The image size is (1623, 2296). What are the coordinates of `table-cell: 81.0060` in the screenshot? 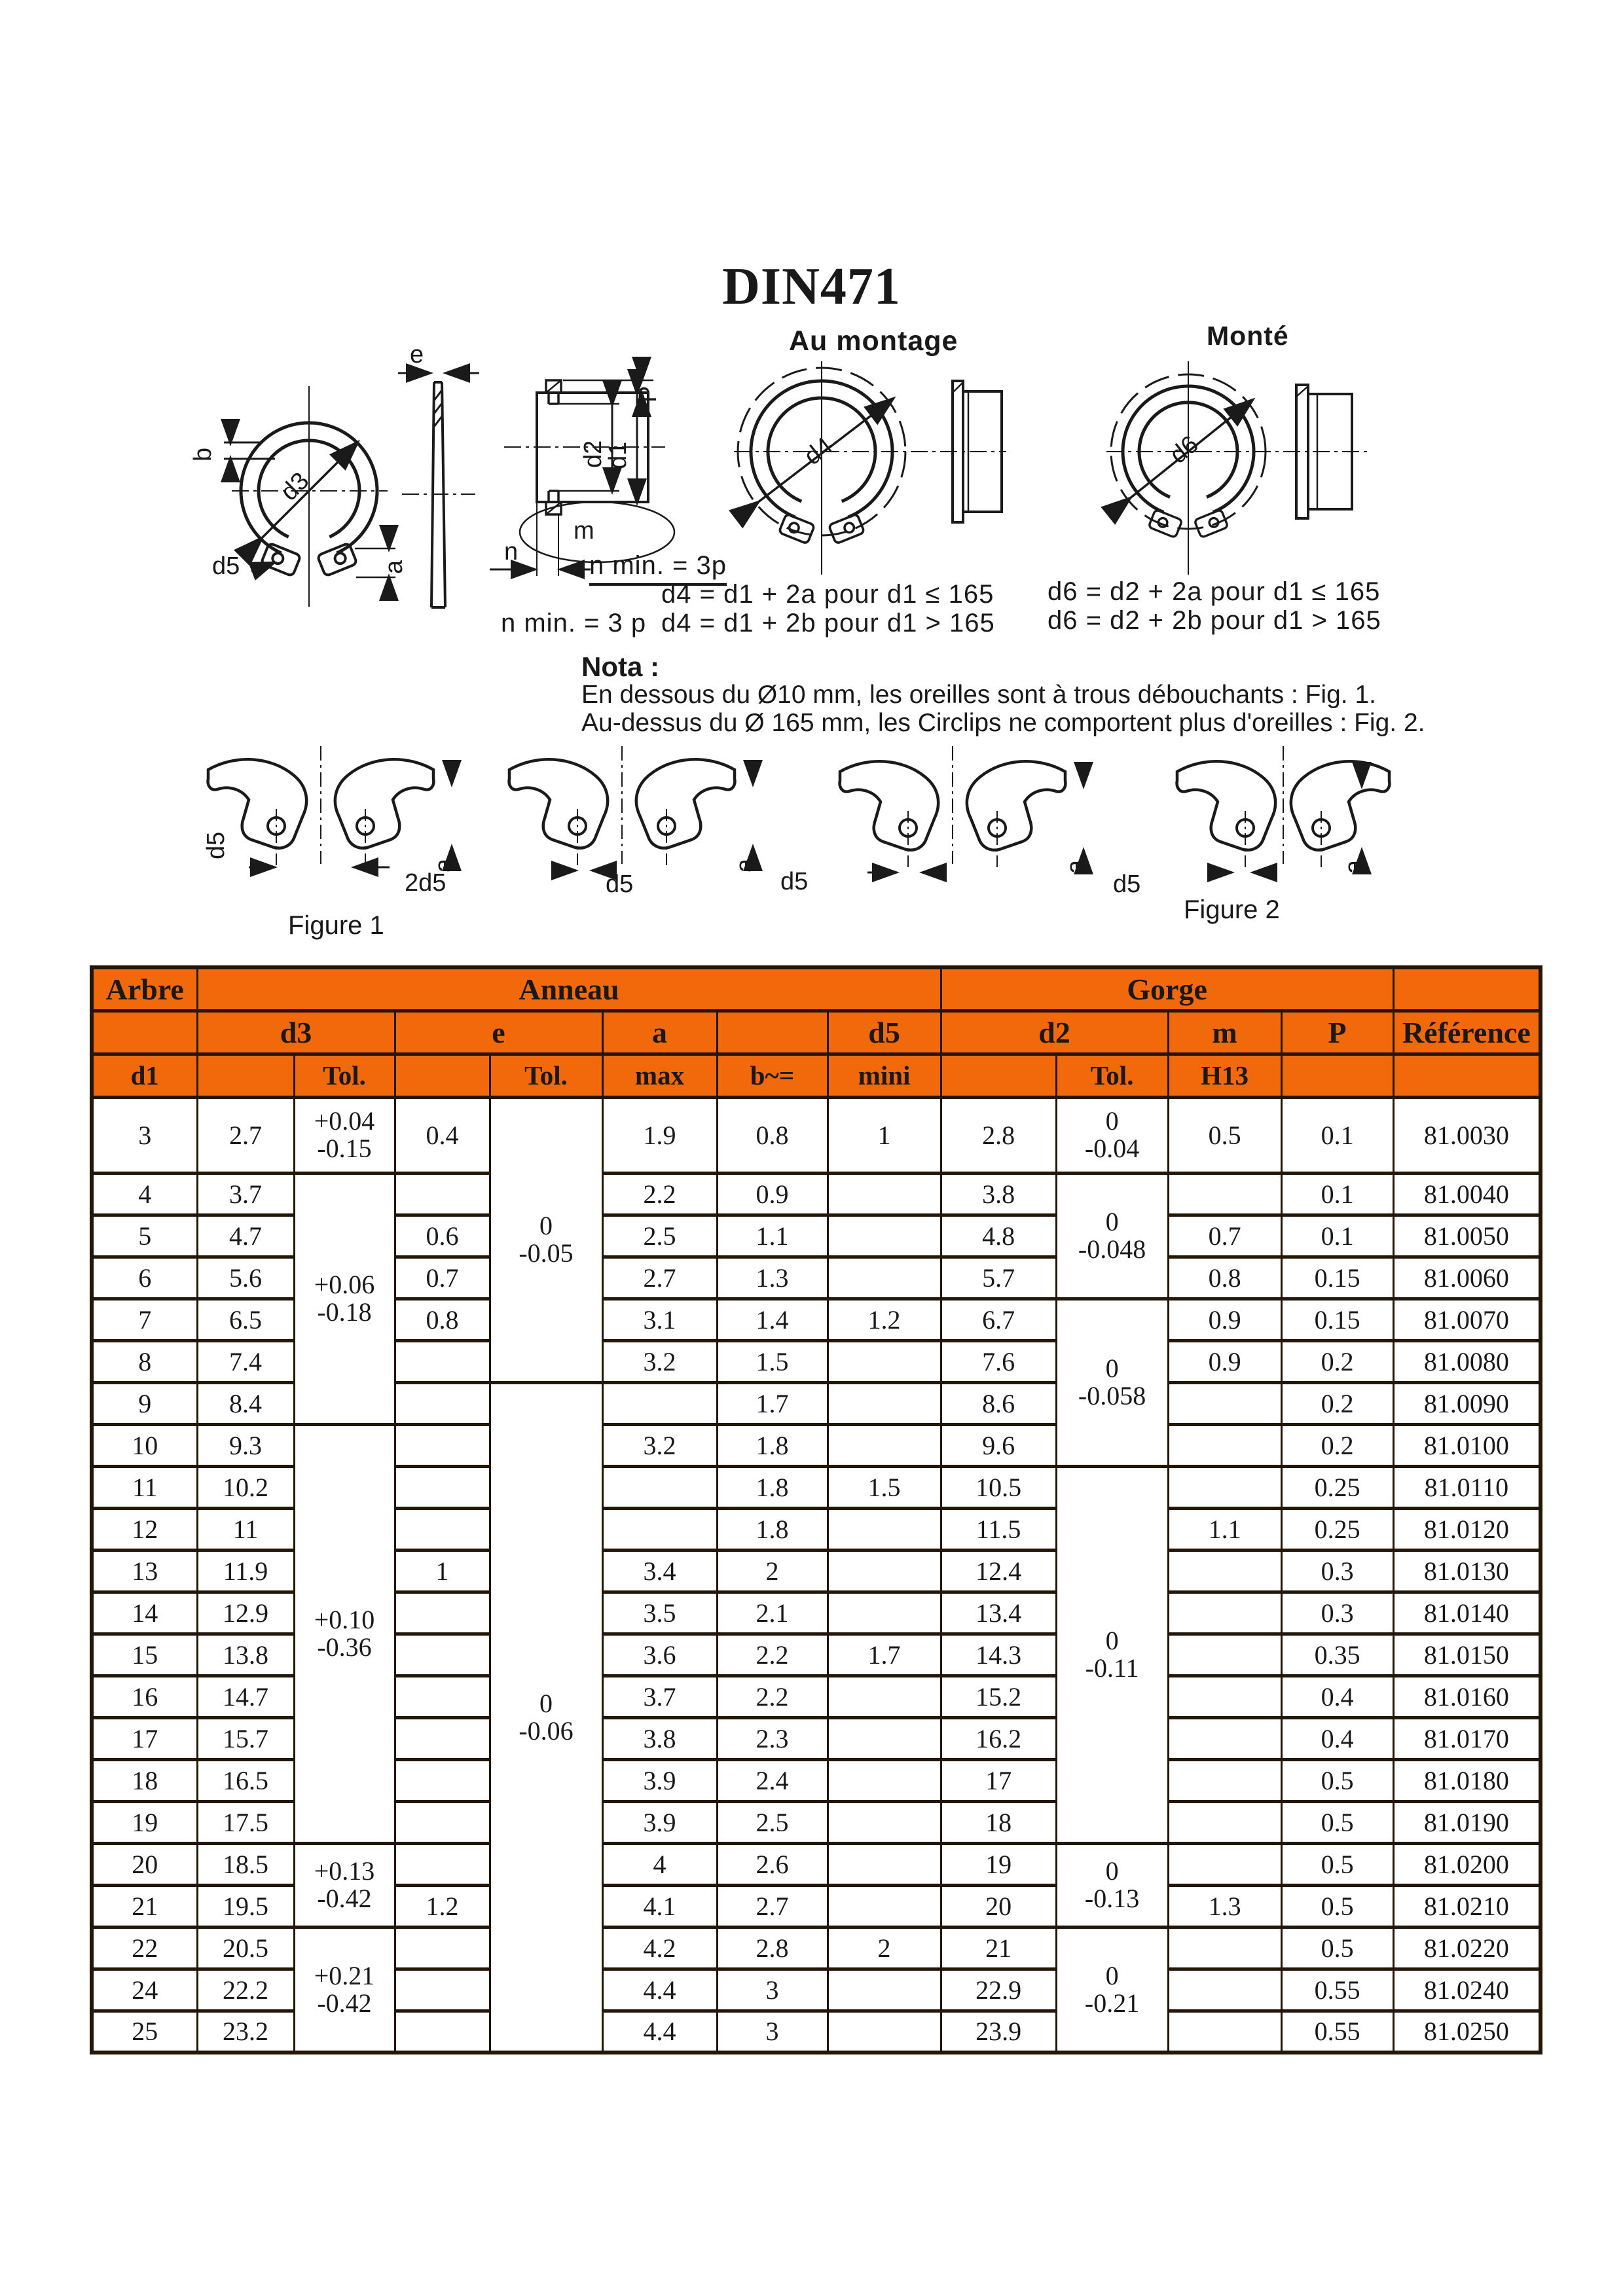 It's located at (1467, 1277).